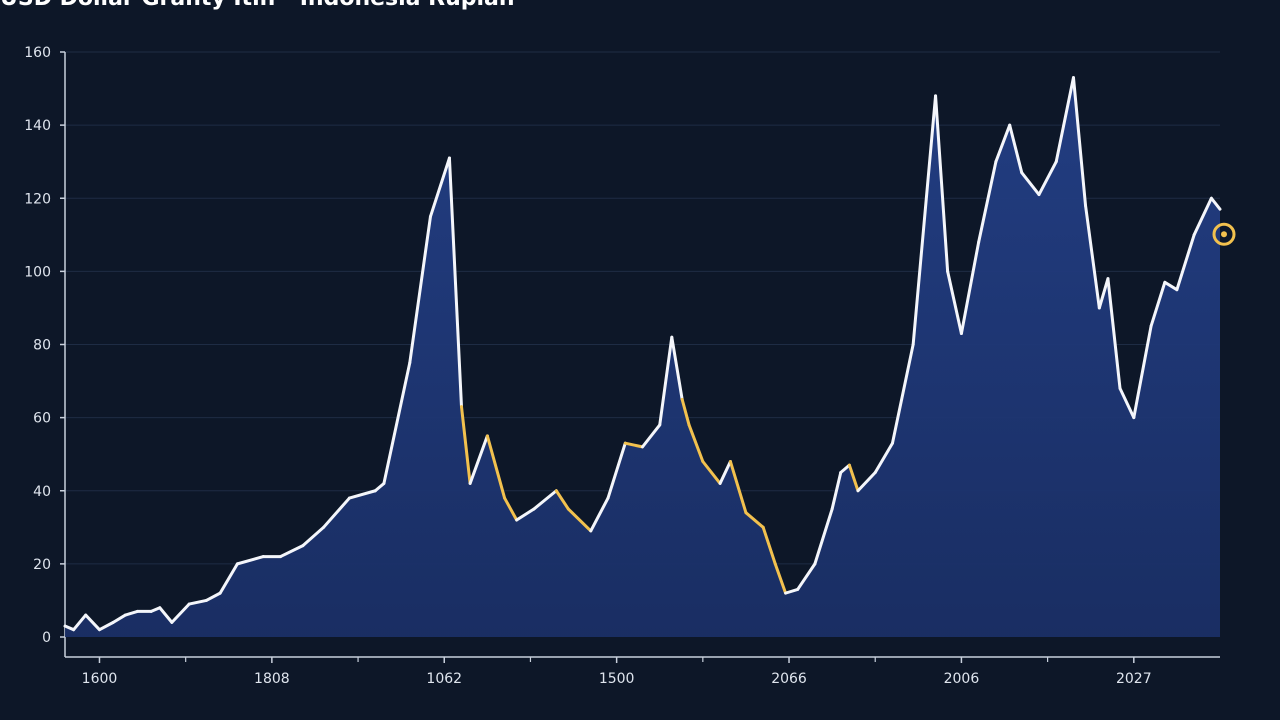 The image size is (1280, 720). What do you see at coordinates (617, 679) in the screenshot?
I see `x-tick-label: 1500` at bounding box center [617, 679].